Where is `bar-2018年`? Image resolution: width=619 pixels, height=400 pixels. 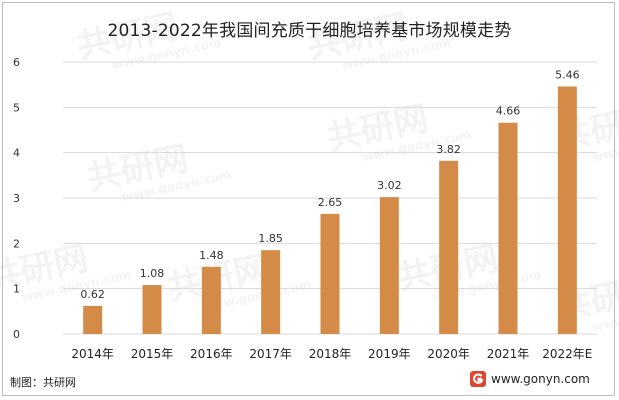 bar-2018年 is located at coordinates (330, 273).